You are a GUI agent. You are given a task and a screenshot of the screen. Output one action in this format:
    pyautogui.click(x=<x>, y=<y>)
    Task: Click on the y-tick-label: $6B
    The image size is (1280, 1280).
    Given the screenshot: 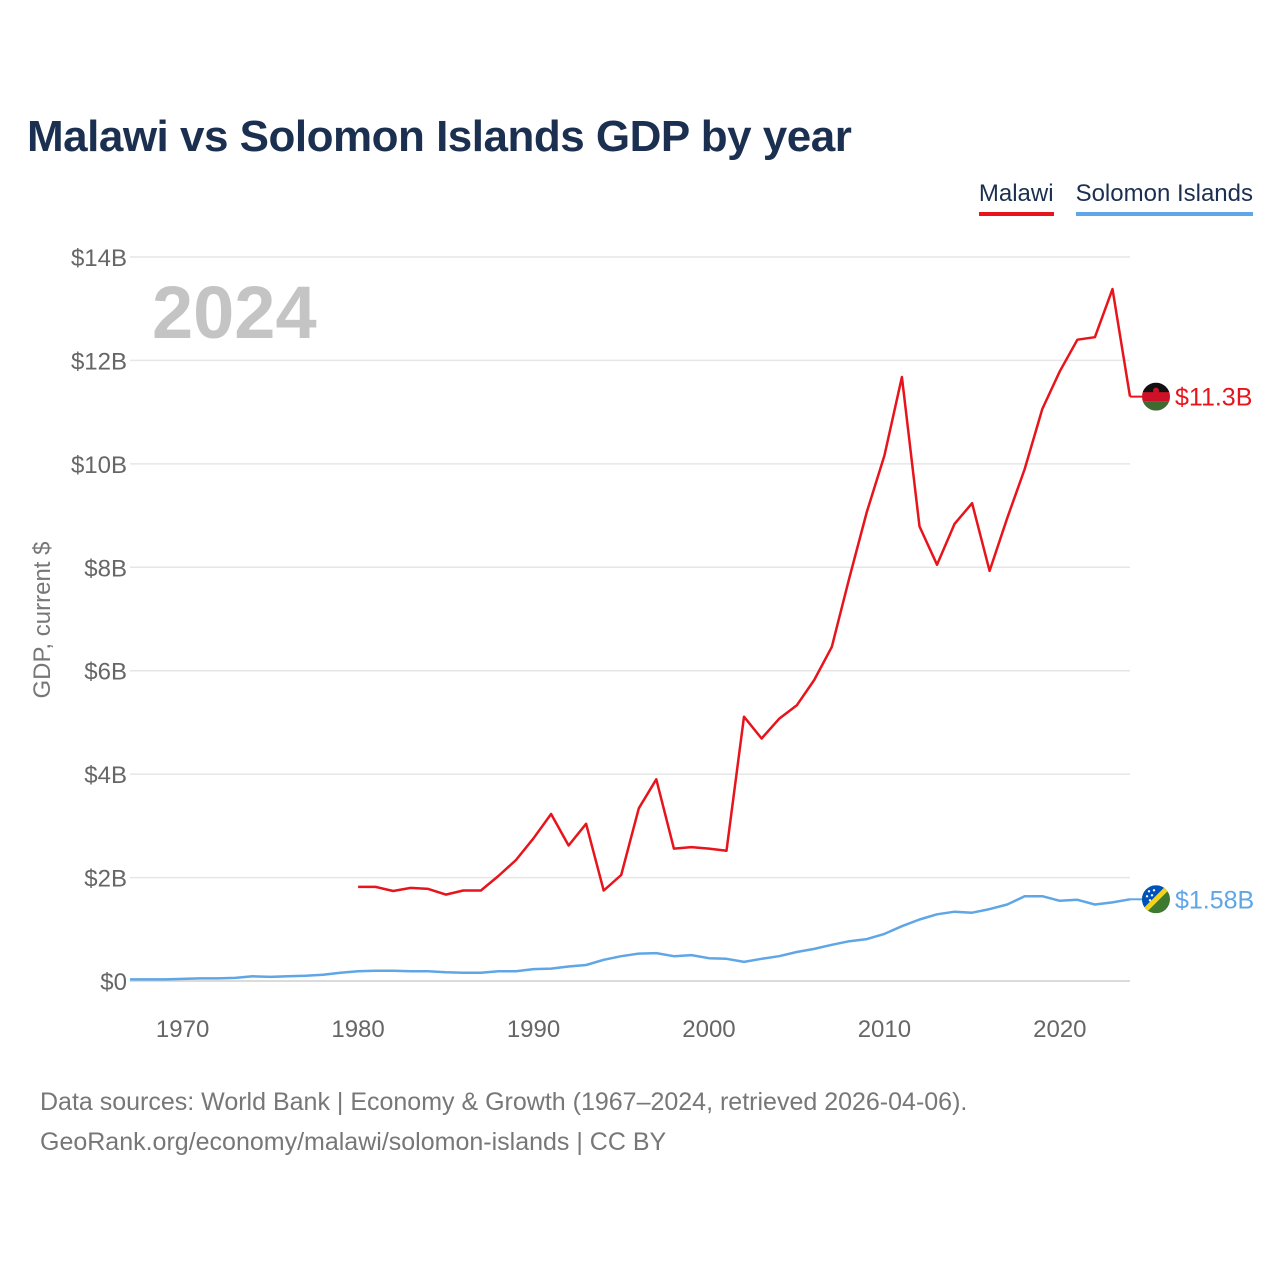 What is the action you would take?
    pyautogui.click(x=105, y=672)
    